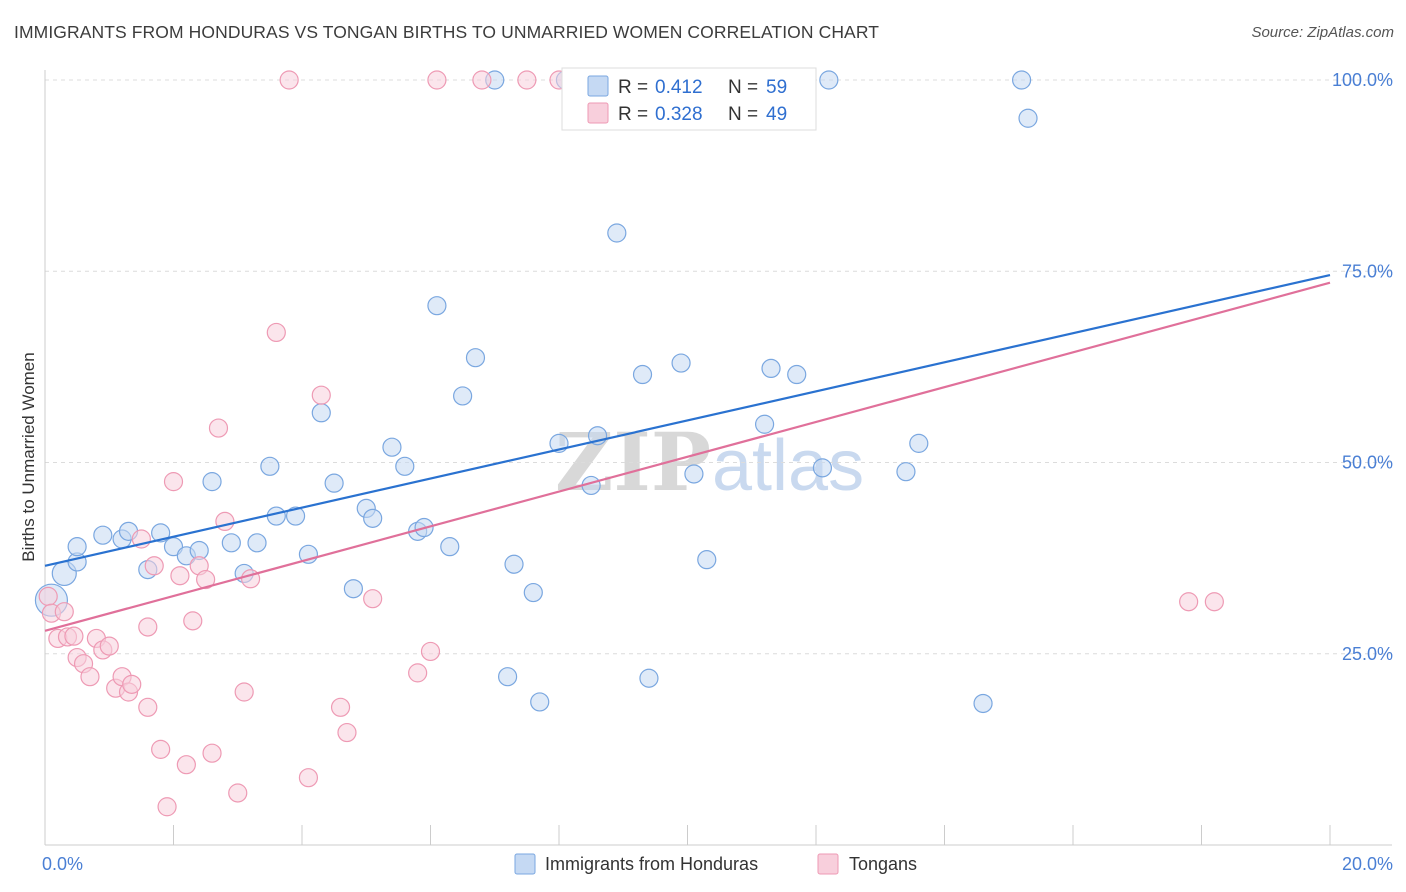  What do you see at coordinates (1367, 463) in the screenshot?
I see `y-tick-label: 50.0%` at bounding box center [1367, 463].